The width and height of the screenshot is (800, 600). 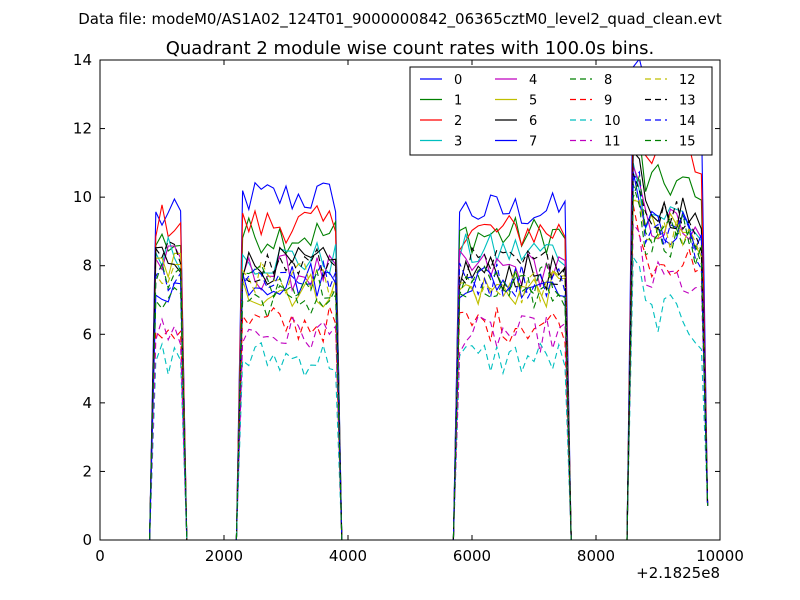 What do you see at coordinates (678, 573) in the screenshot?
I see `x-offset-label: +2.1825e8` at bounding box center [678, 573].